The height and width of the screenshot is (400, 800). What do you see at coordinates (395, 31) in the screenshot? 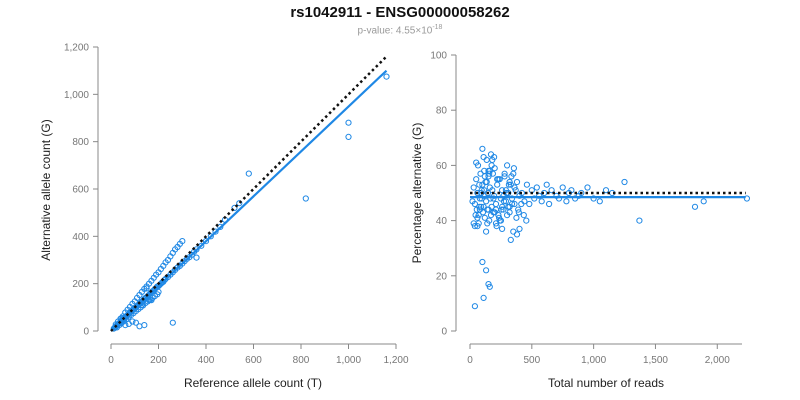
I see `p-value-text: p-value: 4.55×10` at bounding box center [395, 31].